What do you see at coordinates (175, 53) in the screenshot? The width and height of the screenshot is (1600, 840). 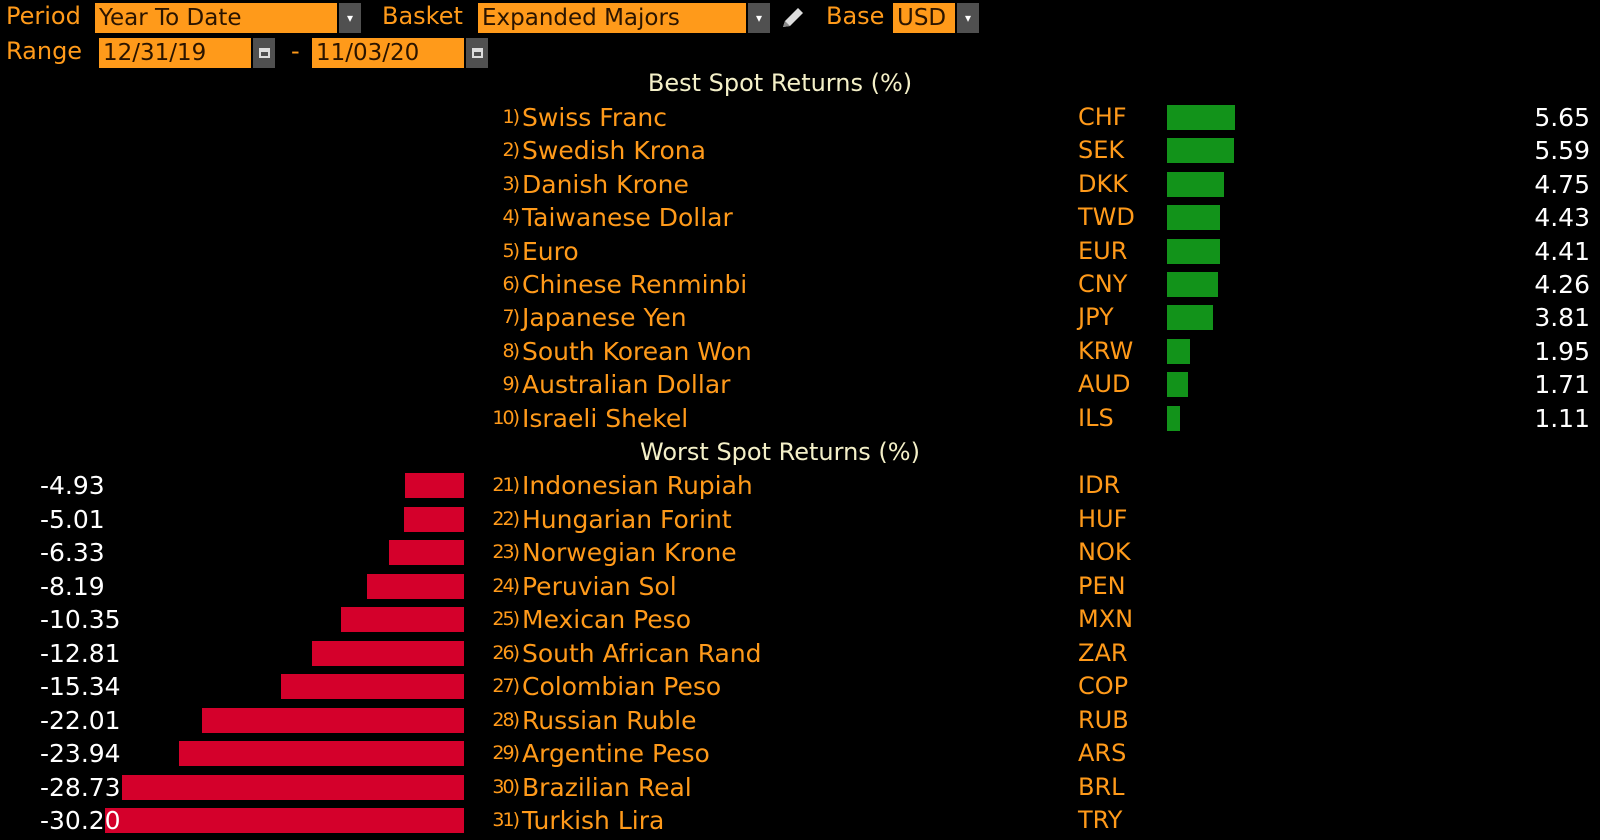 I see `range-start-input: 12/31/19` at bounding box center [175, 53].